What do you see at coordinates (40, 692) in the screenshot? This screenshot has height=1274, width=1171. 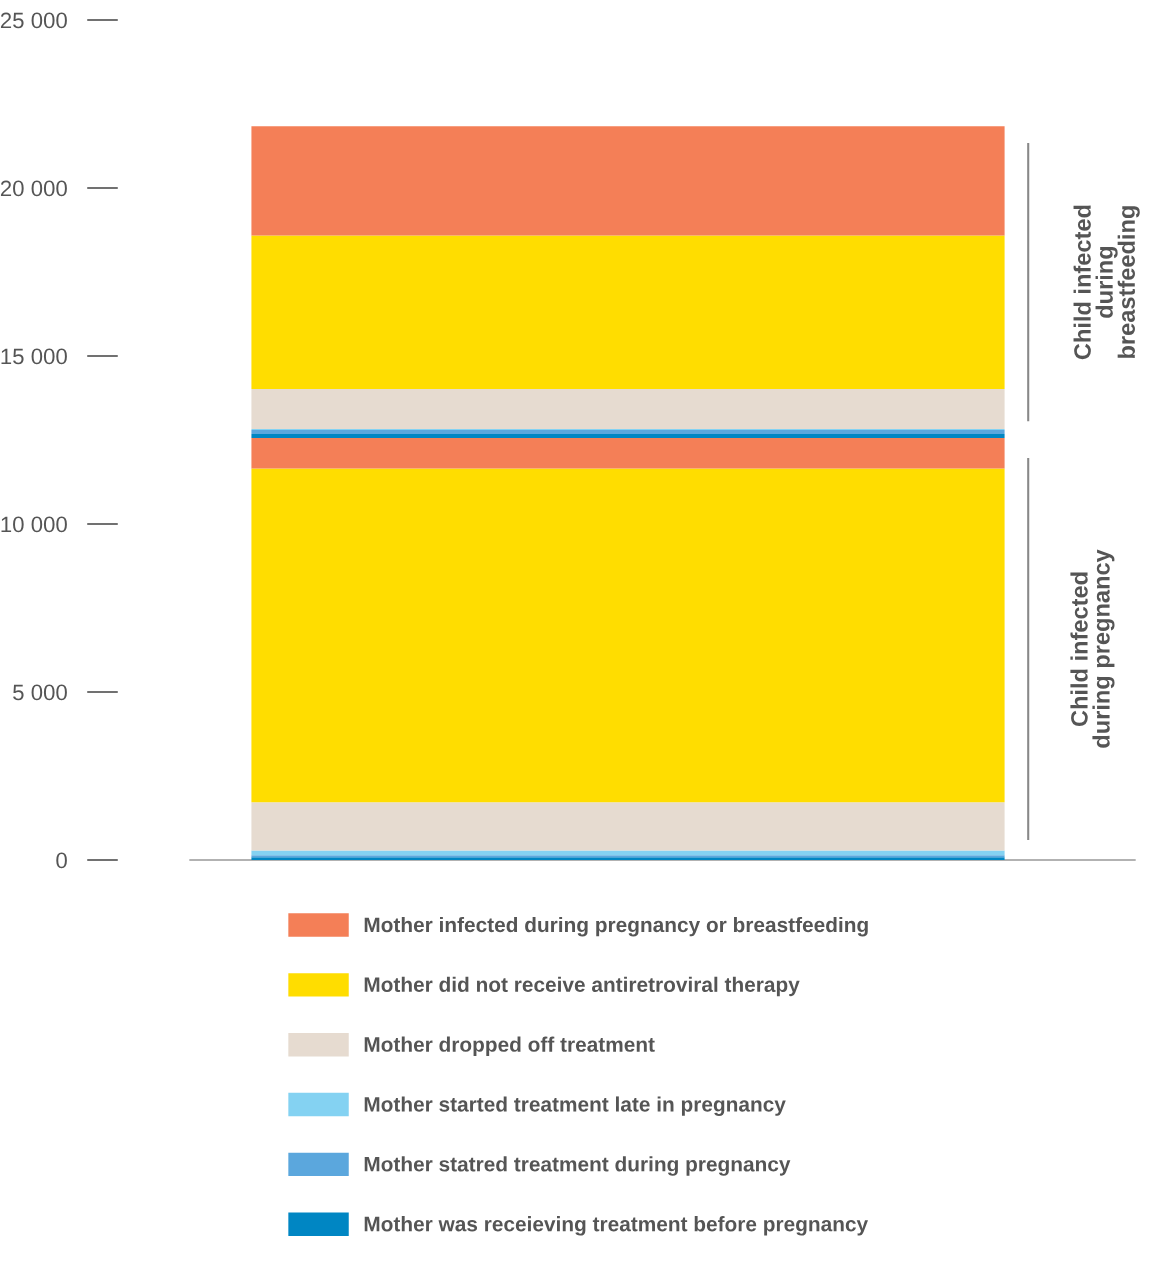 I see `y-tick-label: 5 000` at bounding box center [40, 692].